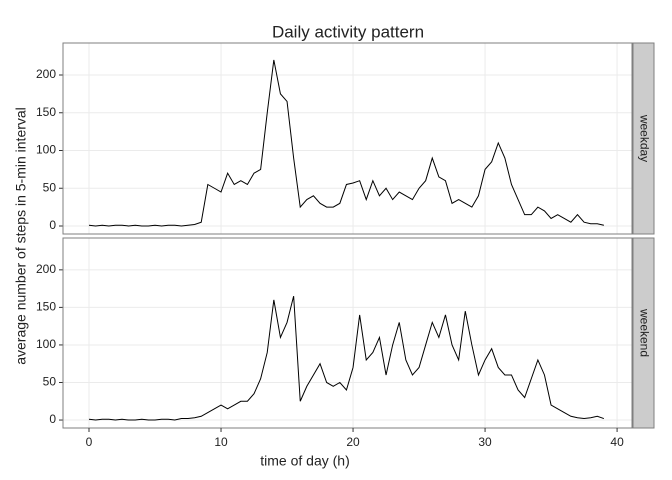  Describe the element at coordinates (353, 442) in the screenshot. I see `x-tick-label: 20` at that location.